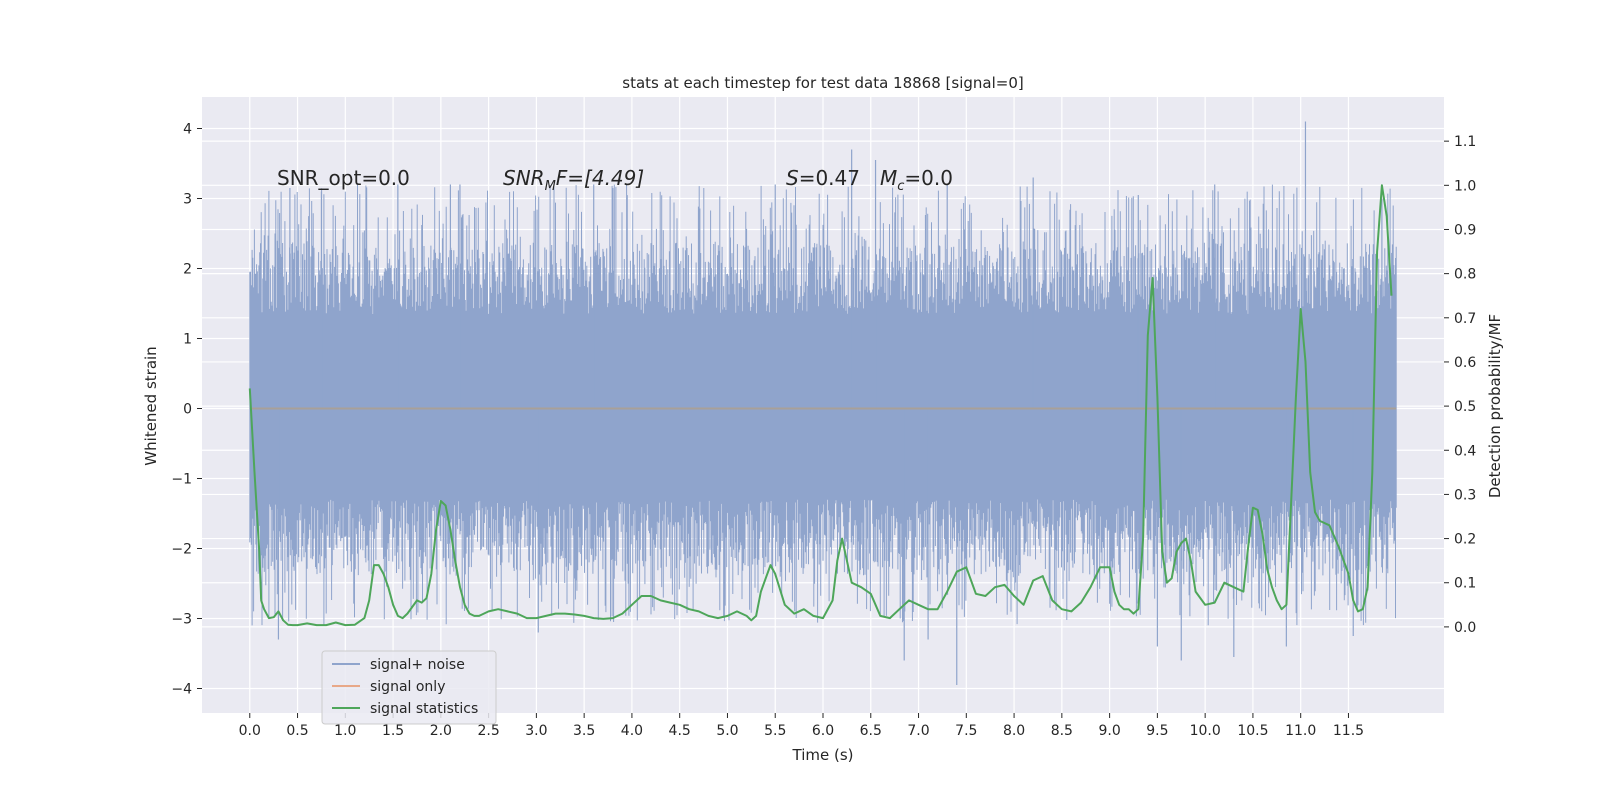  What do you see at coordinates (1300, 731) in the screenshot?
I see `x-tick-label: 11.0` at bounding box center [1300, 731].